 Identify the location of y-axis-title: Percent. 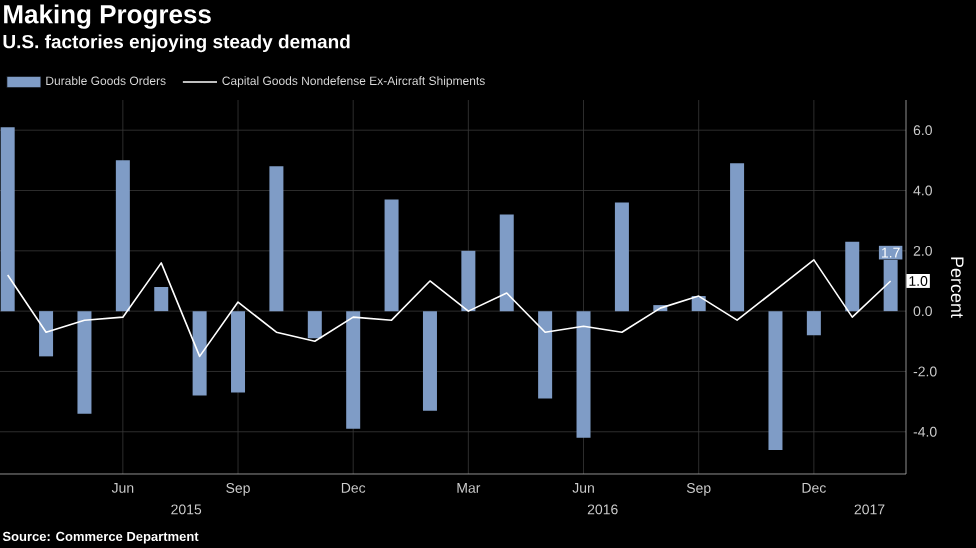
(957, 287).